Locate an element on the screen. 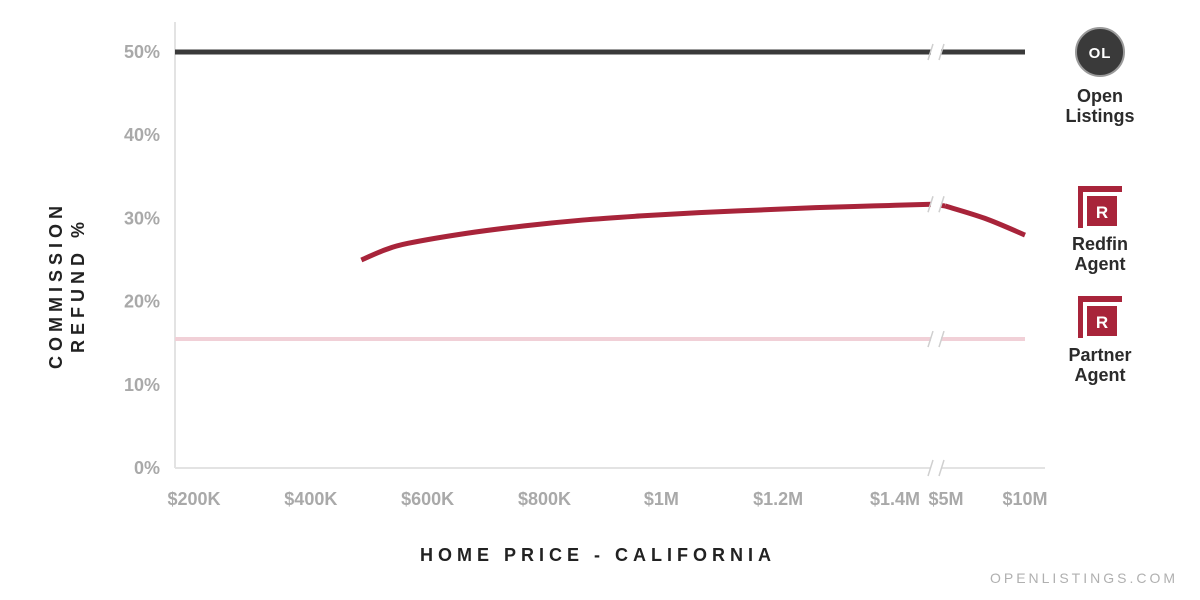 Image resolution: width=1200 pixels, height=600 pixels. x-tick-label: $800K is located at coordinates (544, 499).